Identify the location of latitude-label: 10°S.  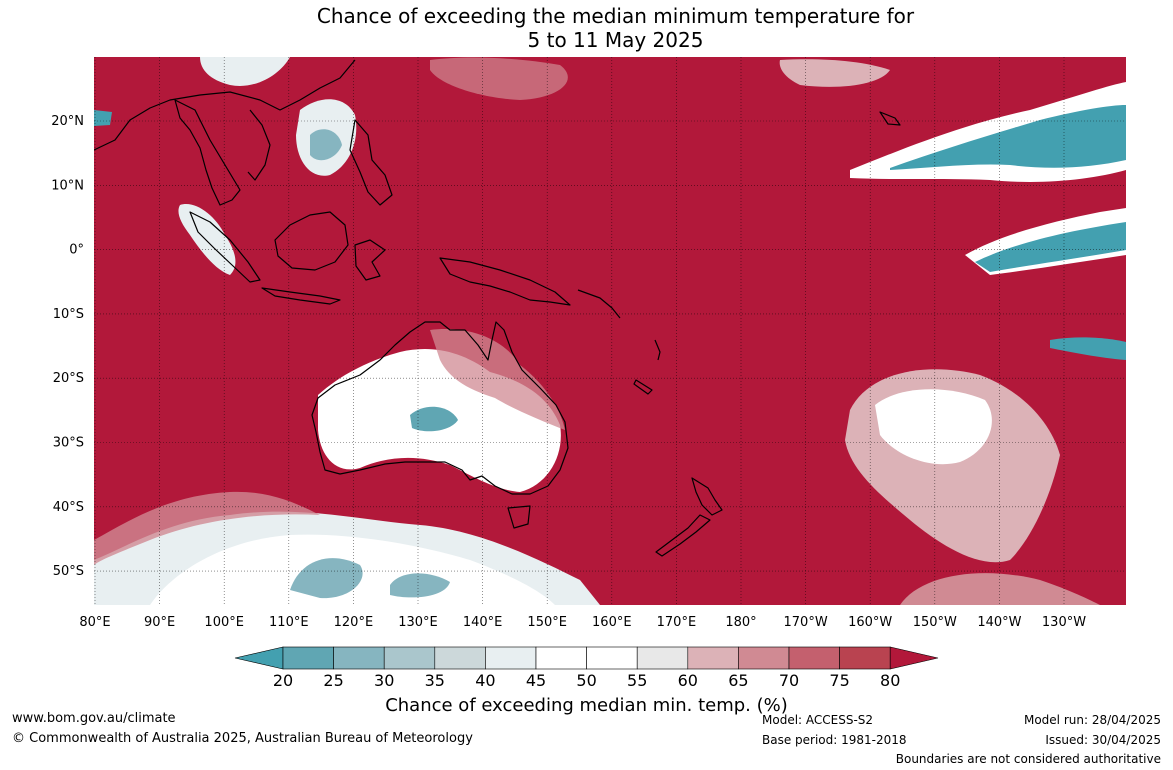
(68, 314).